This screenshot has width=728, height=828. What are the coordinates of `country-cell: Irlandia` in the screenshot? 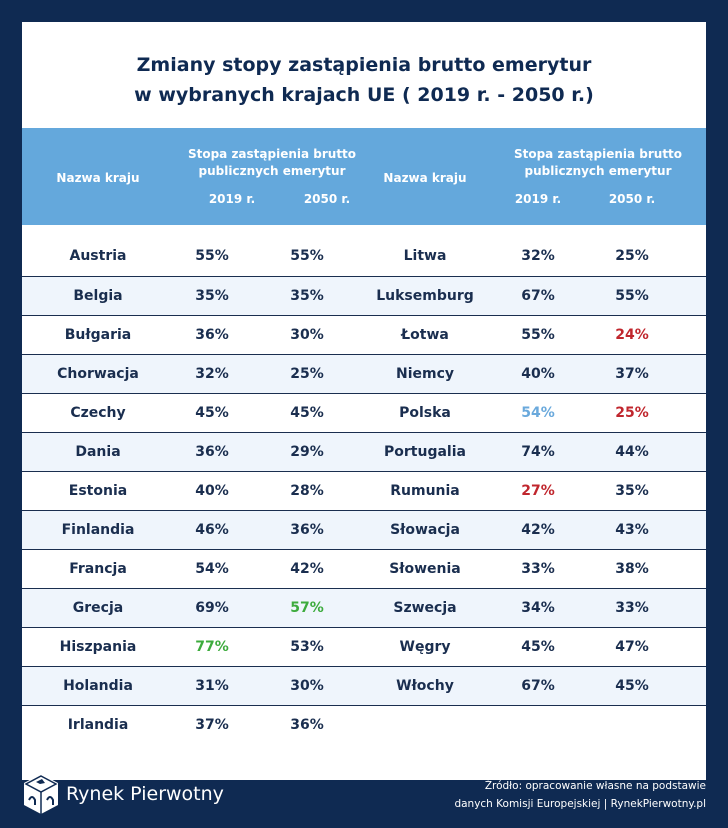 It's located at (98, 725).